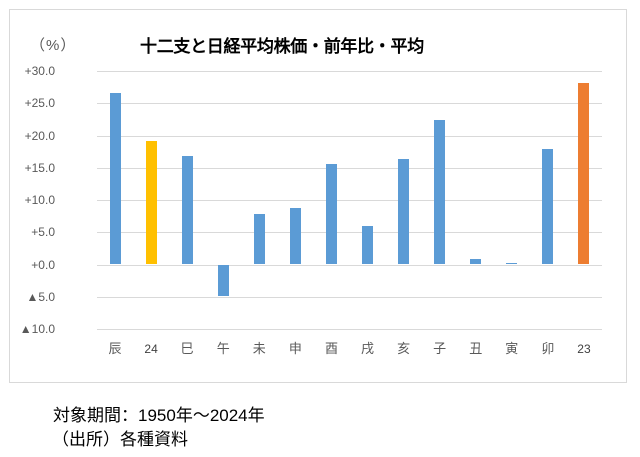  Describe the element at coordinates (151, 349) in the screenshot. I see `x-tick-label: 24` at that location.